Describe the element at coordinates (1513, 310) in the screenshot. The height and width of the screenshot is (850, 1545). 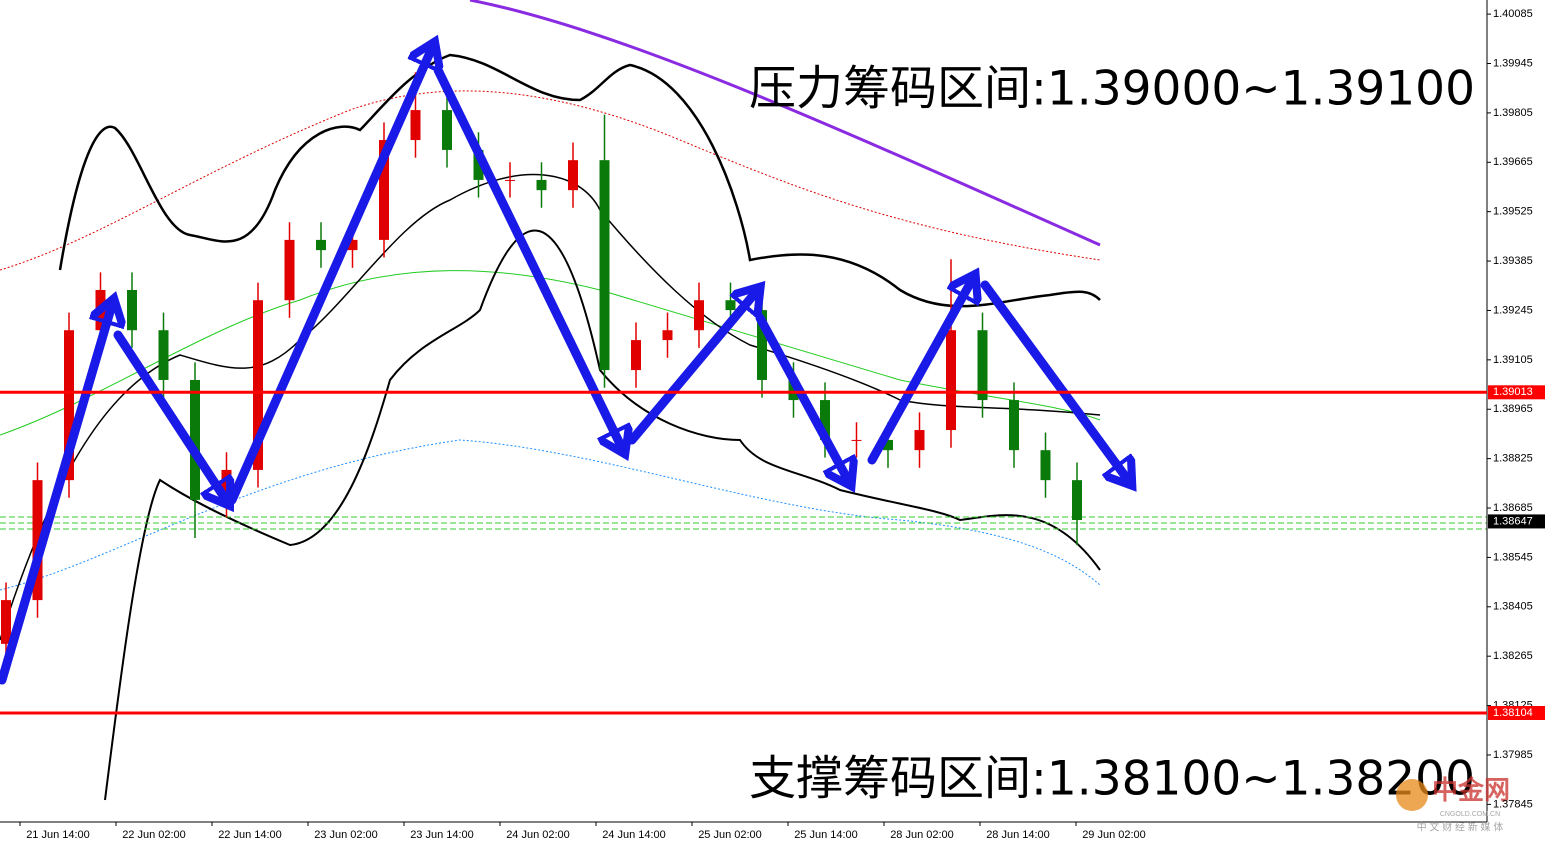
I see `y-tick-label: 1.39245` at that location.